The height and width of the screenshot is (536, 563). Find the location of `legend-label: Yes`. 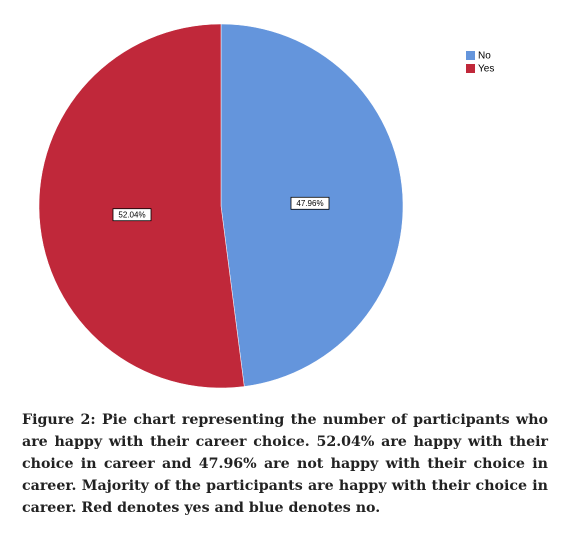

legend-label: Yes is located at coordinates (486, 69).